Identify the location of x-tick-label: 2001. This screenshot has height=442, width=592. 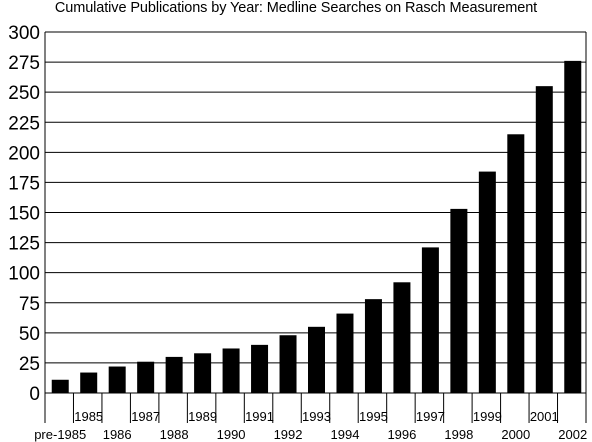
(544, 416).